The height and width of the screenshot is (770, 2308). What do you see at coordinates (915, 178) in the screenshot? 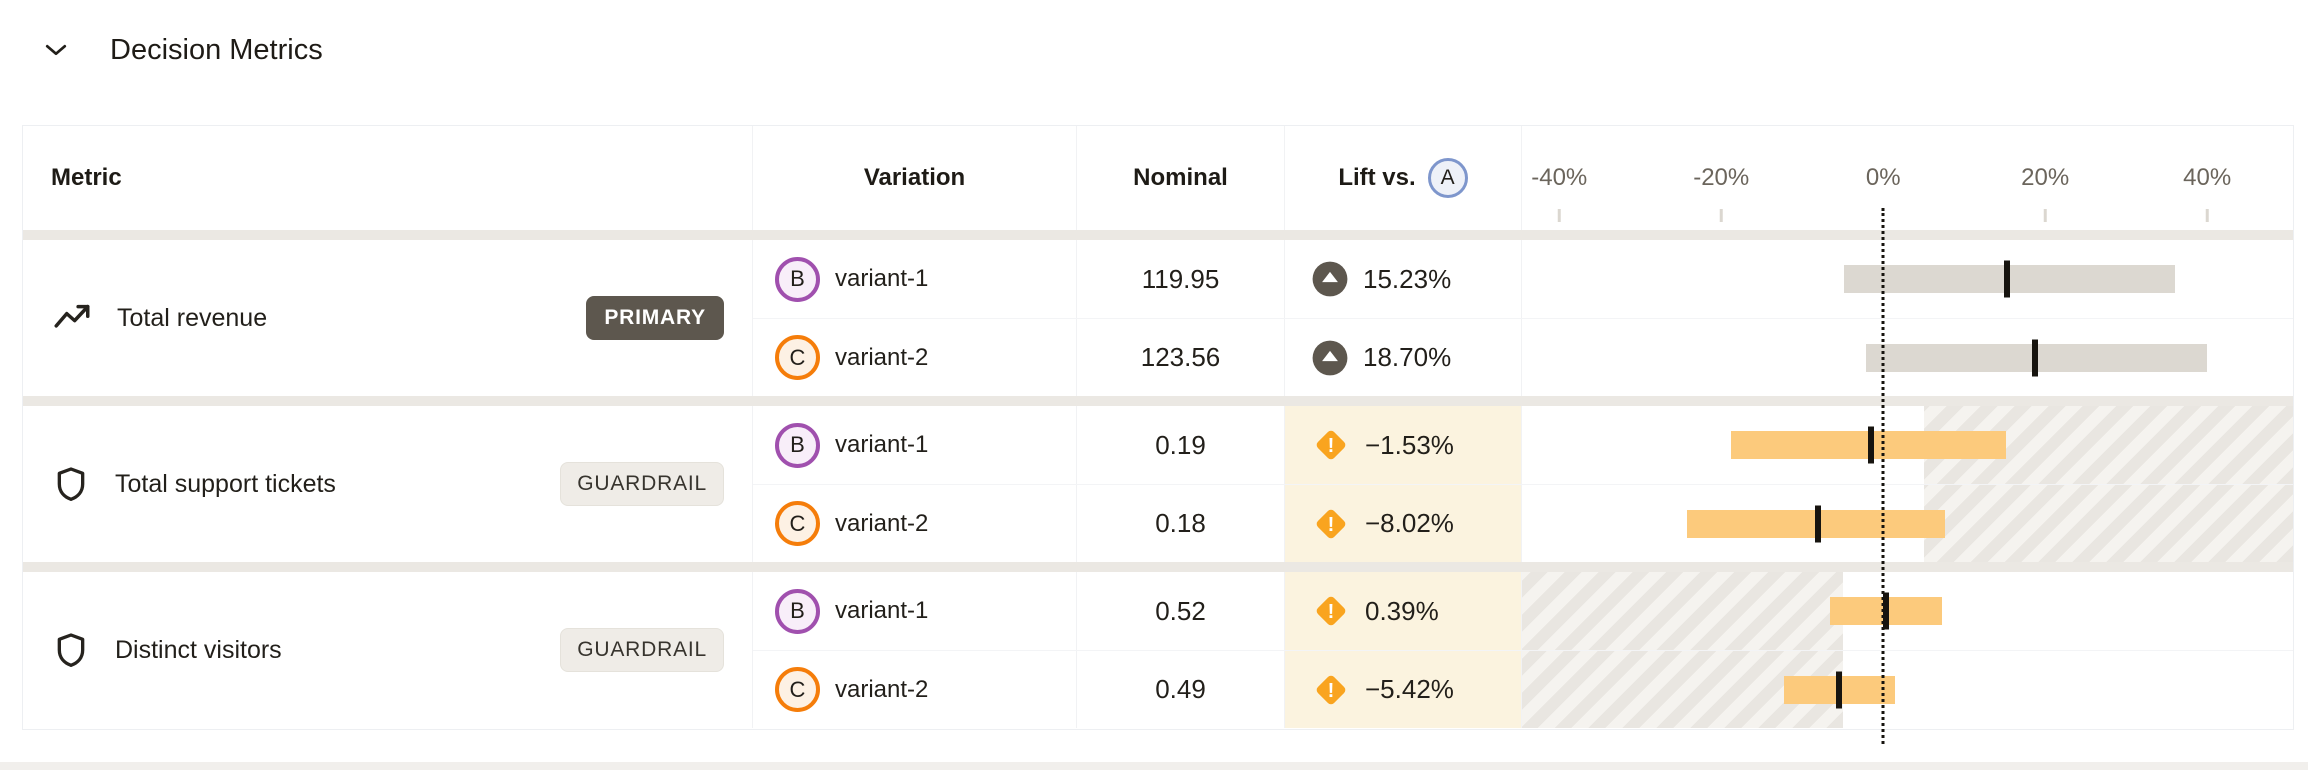
I see `column-header-variation: Variation` at bounding box center [915, 178].